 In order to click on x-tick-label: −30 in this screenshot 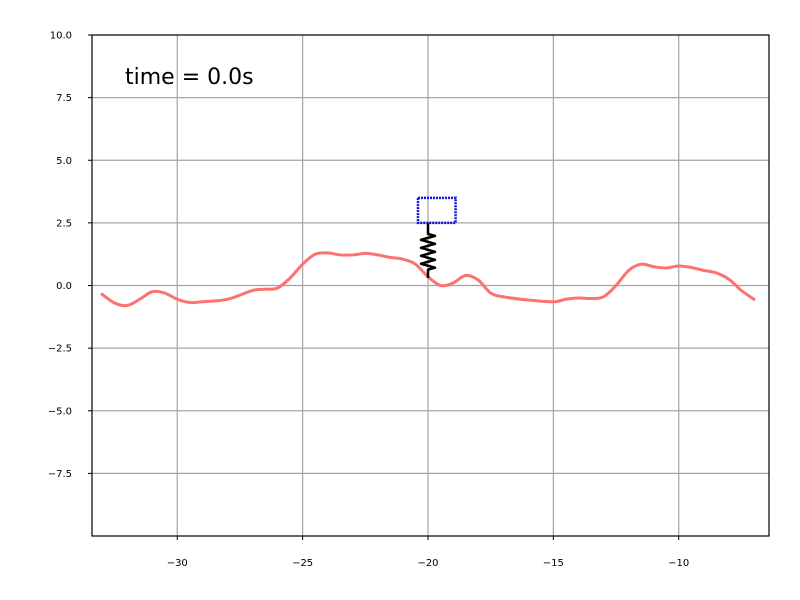, I will do `click(177, 563)`.